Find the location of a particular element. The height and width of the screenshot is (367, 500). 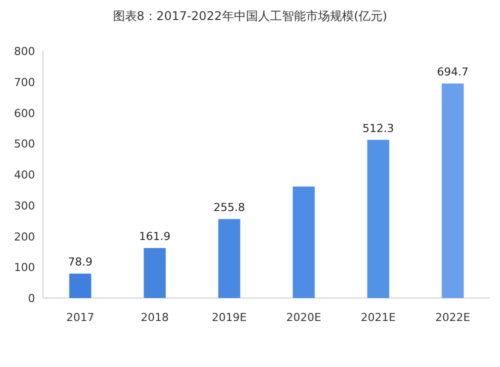

data-label: 694.7 is located at coordinates (452, 72).